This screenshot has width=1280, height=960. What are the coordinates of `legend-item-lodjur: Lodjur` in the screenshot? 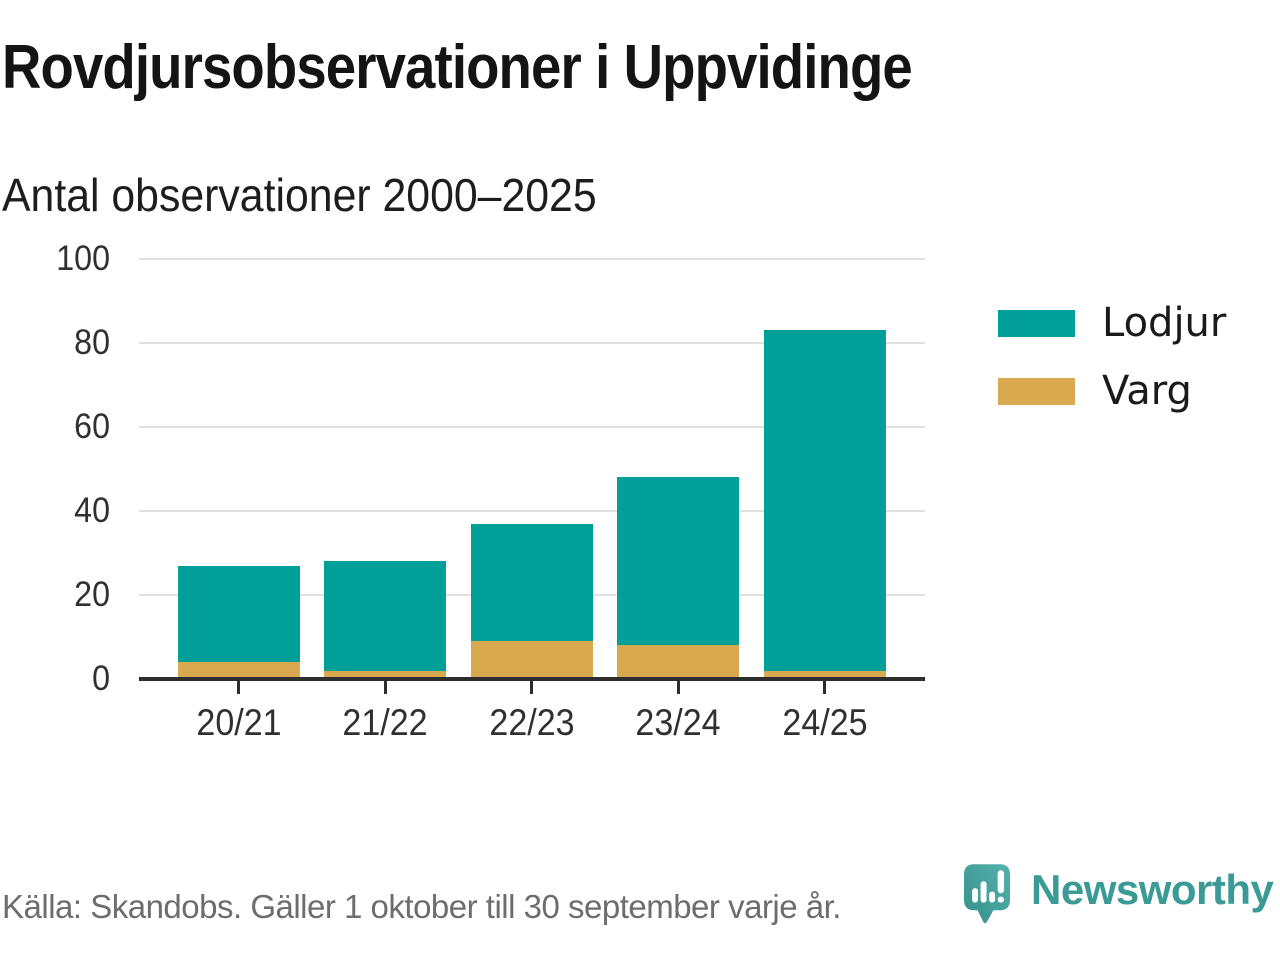 It's located at (1112, 323).